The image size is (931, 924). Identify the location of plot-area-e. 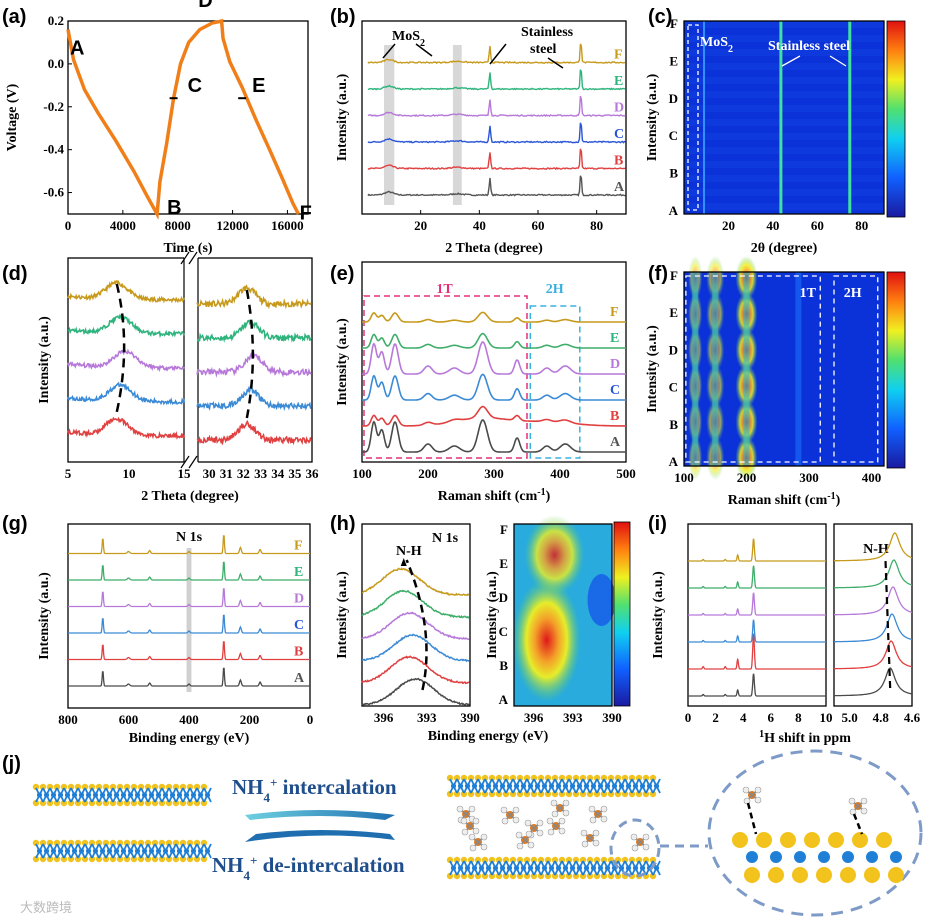
(494, 362).